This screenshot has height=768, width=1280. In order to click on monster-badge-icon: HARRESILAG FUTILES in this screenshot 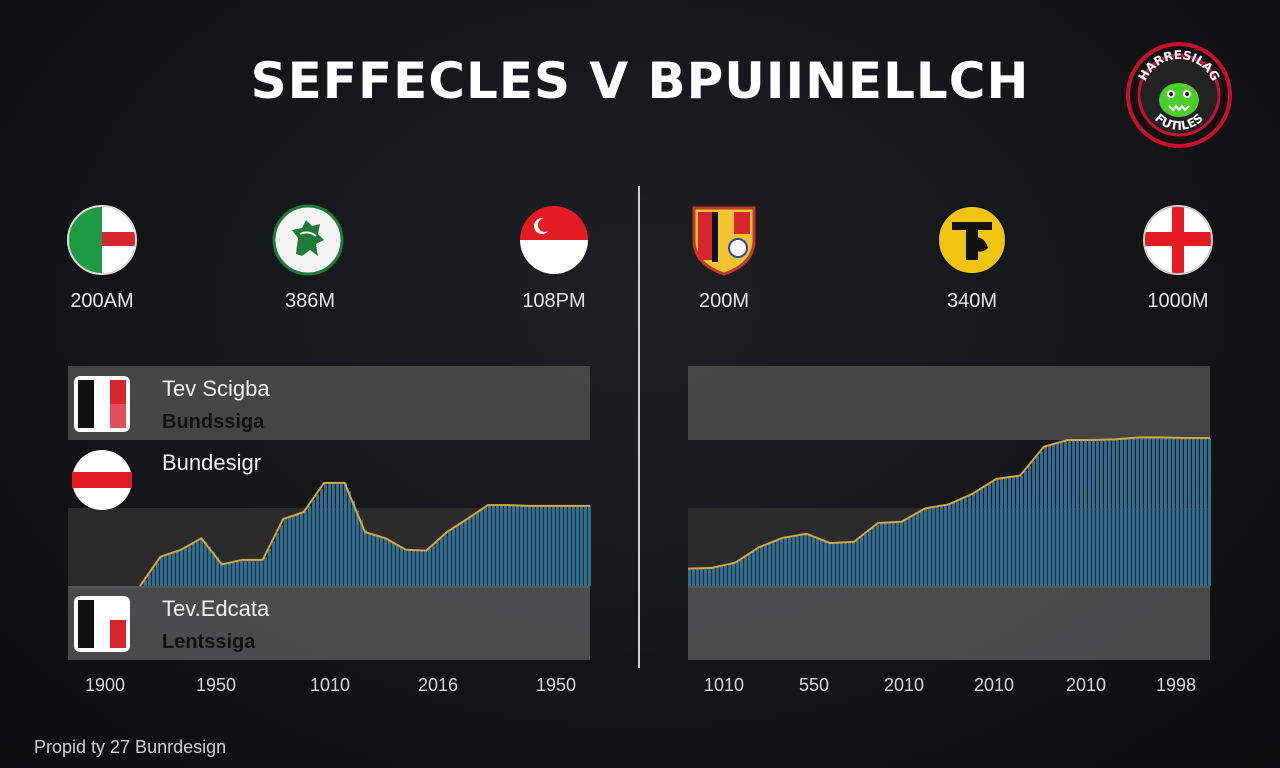, I will do `click(1179, 95)`.